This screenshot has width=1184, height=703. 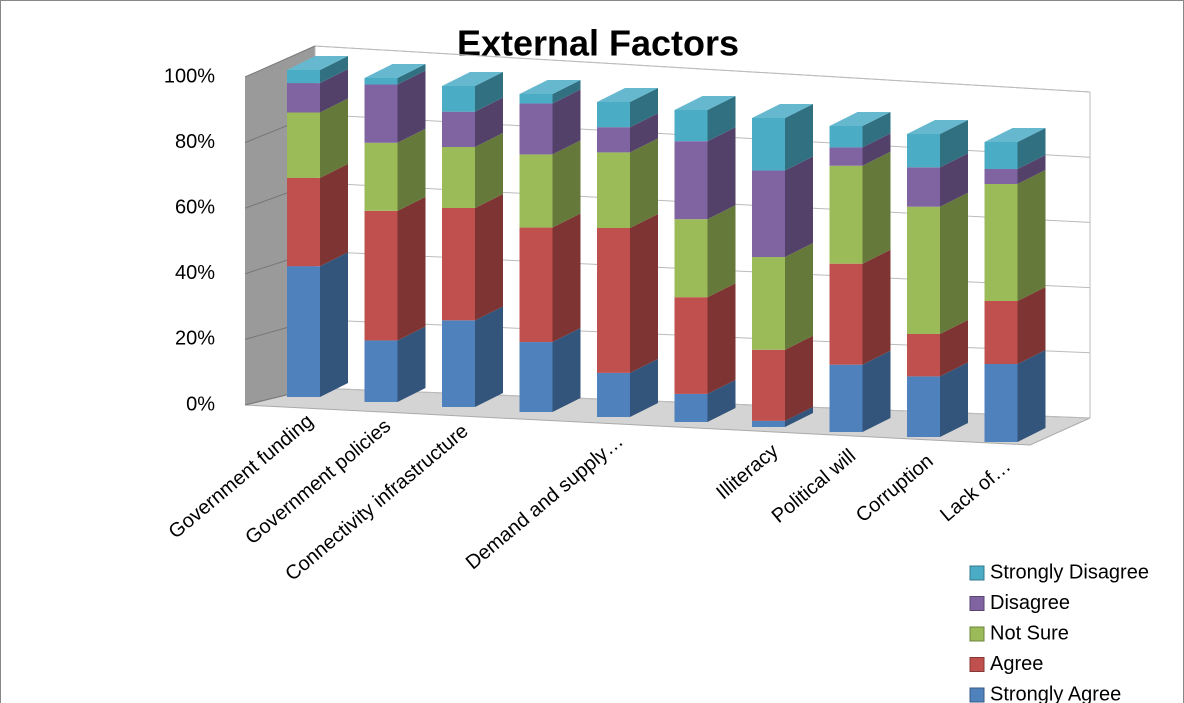 I want to click on legend-label: Strongly Agree, so click(x=1055, y=693).